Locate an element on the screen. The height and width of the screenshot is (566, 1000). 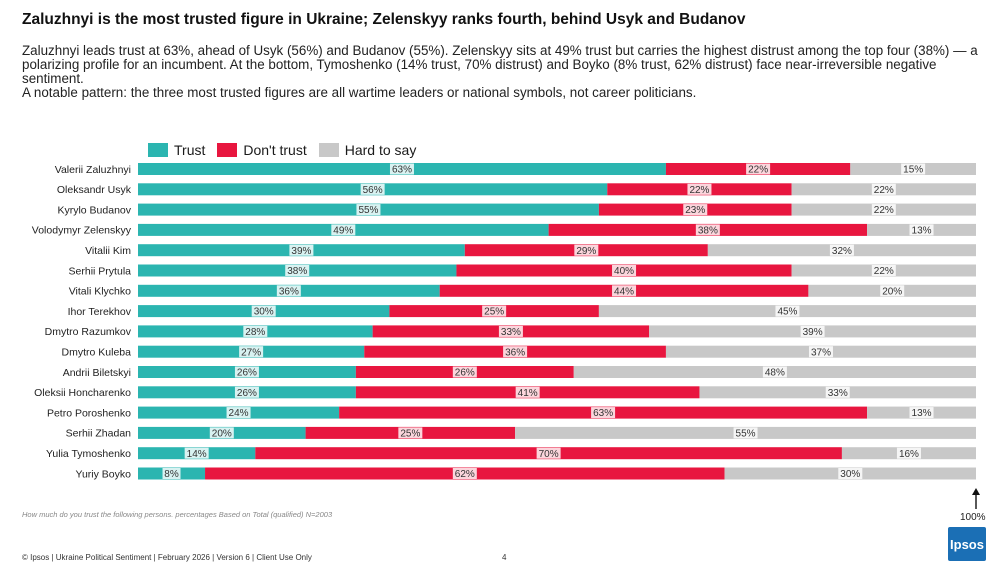
value-label-bg-hard-to-say-serhii-prytula is located at coordinates (883, 270).